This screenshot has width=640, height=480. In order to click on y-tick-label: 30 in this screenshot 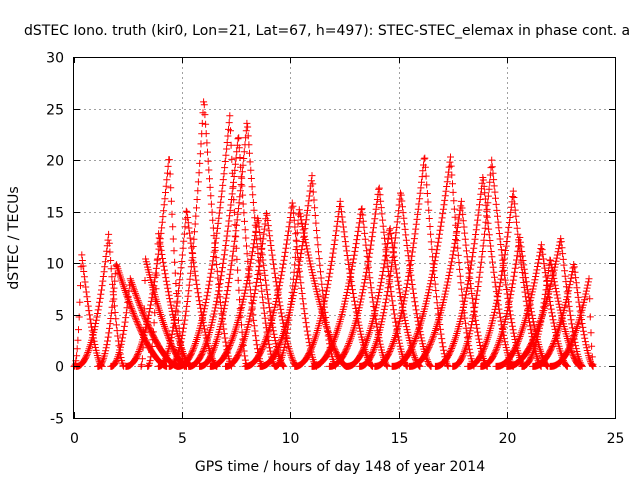, I will do `click(55, 59)`.